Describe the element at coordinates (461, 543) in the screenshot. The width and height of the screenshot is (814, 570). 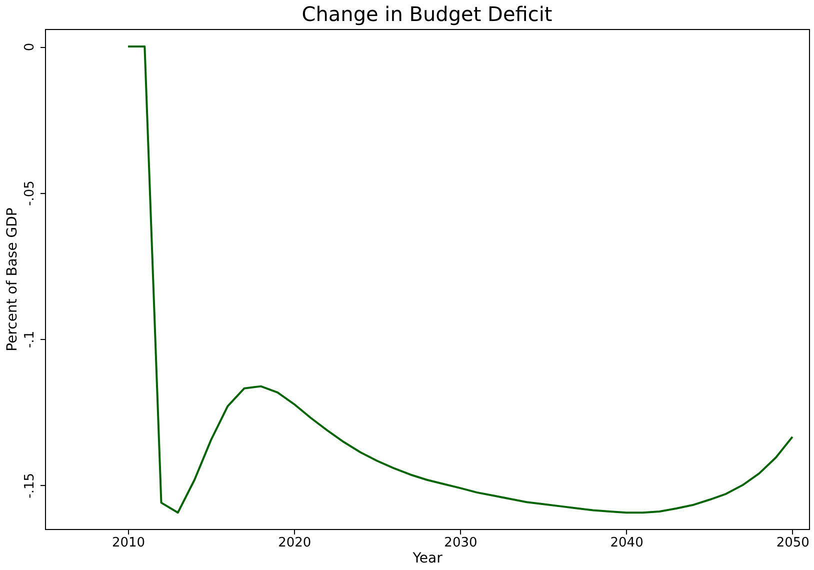
I see `x-tick-label: 2030` at that location.